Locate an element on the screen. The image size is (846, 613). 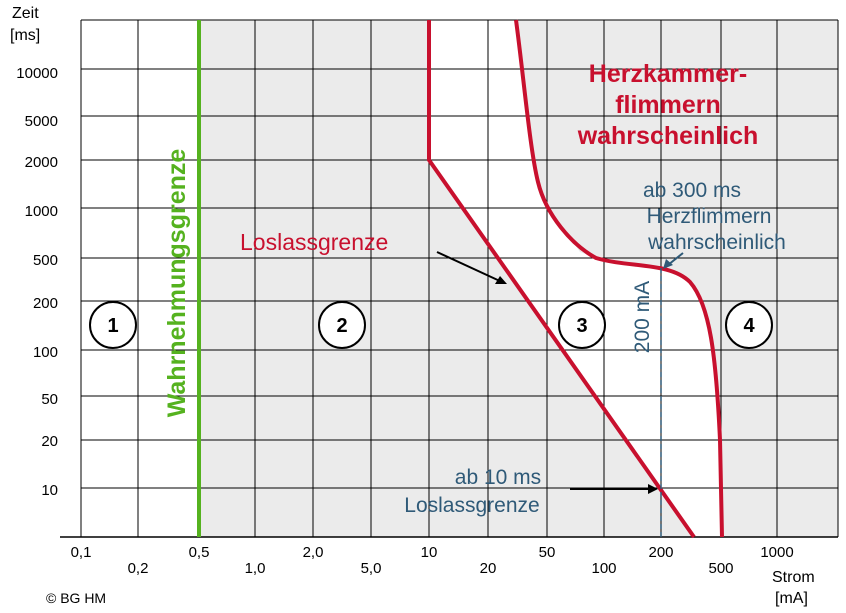
loslassgrenze-label: Loslassgrenze is located at coordinates (314, 242).